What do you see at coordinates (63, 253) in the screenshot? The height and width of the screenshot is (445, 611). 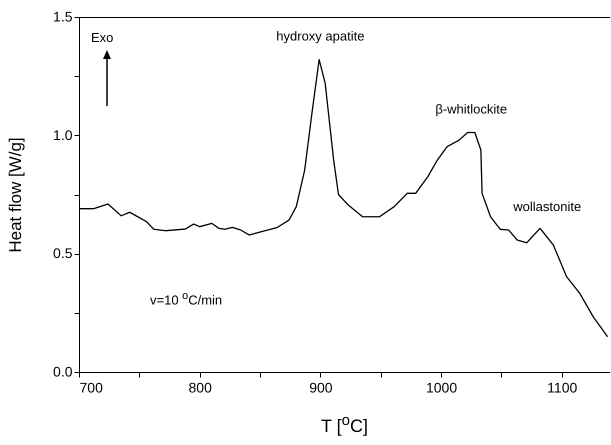 I see `y-tick-label: 0.5` at bounding box center [63, 253].